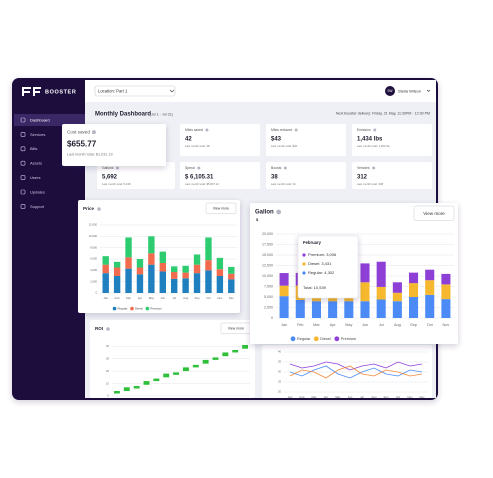 This screenshot has height=478, width=493. I want to click on x-tick-label: Jan, so click(290, 397).